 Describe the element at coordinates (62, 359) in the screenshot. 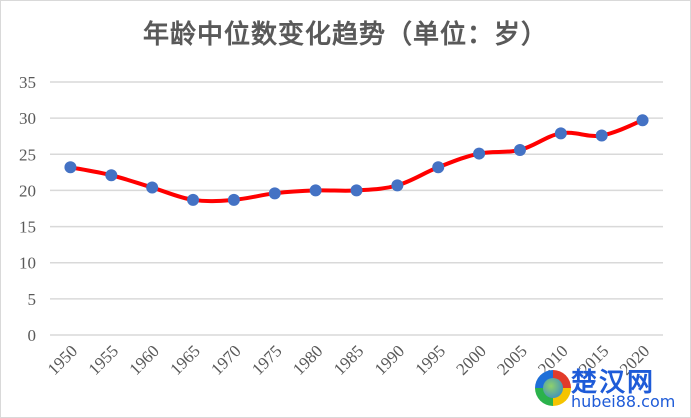

I see `x-tick-label: 1950` at that location.